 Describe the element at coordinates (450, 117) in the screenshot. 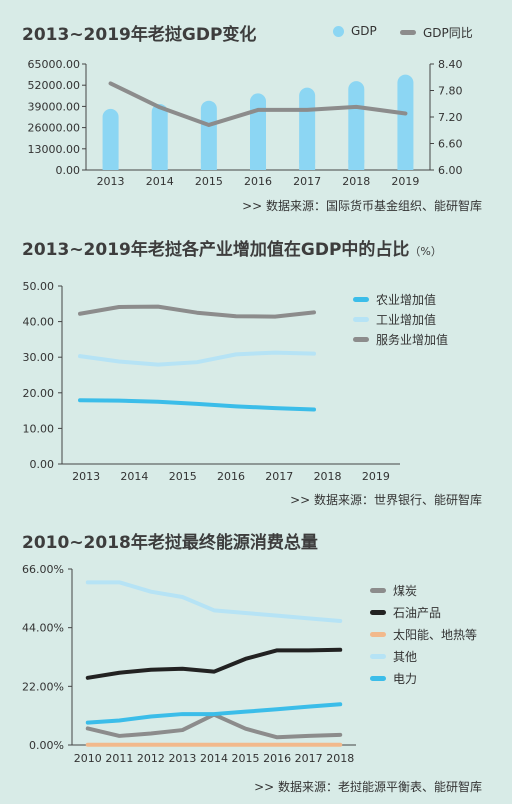

I see `y-tick-label-right: 7.20` at that location.